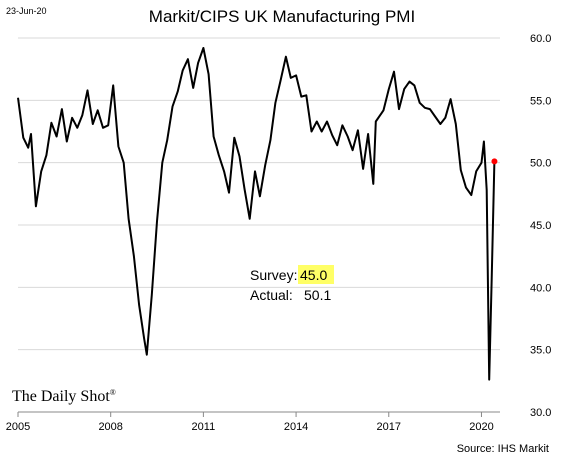 This screenshot has height=461, width=564. I want to click on x-tick-label: 2005, so click(18, 427).